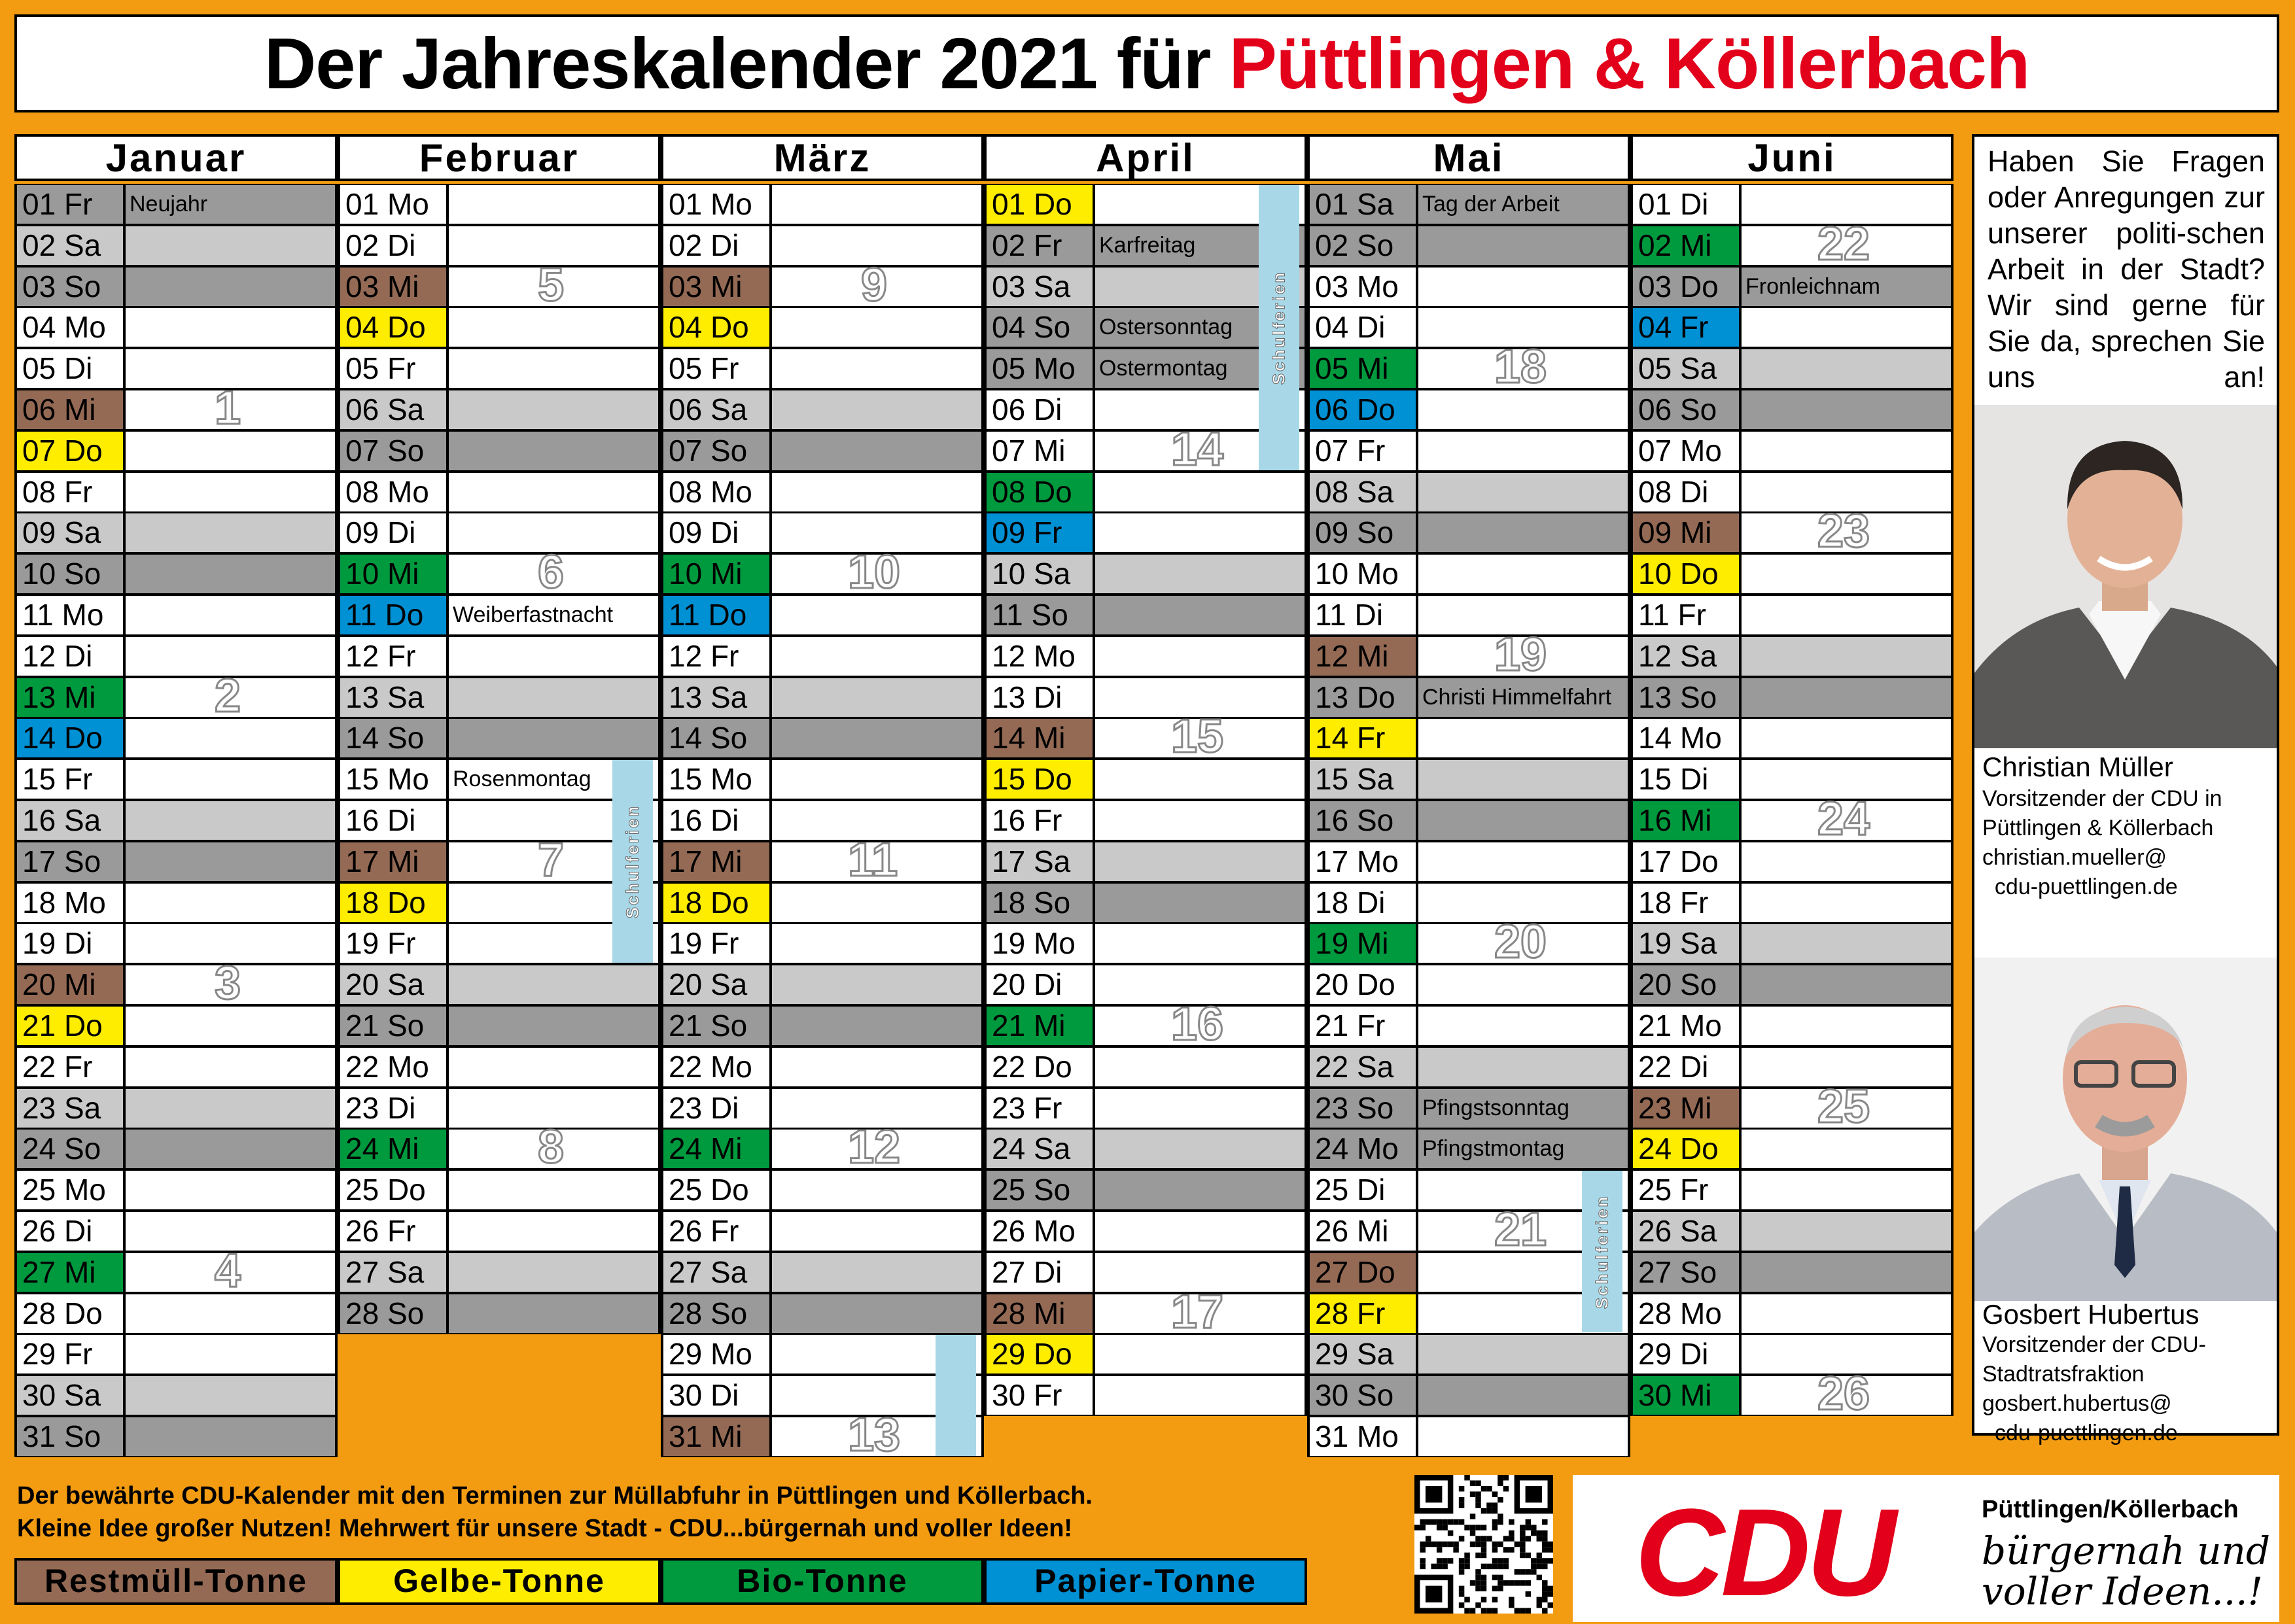  I want to click on day-row: 10 So, so click(176, 574).